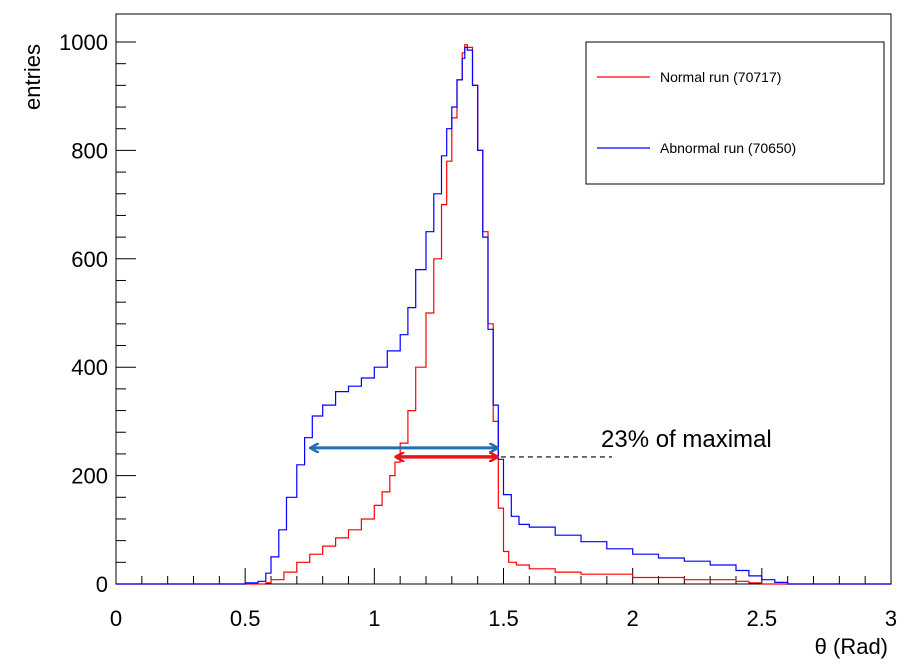 The image size is (908, 670). I want to click on legend-label-abnormal: Abnormal run (70650), so click(728, 148).